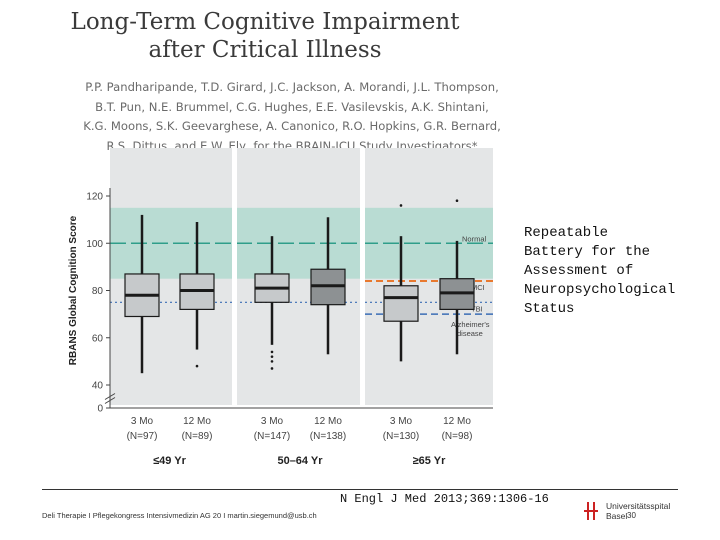 Image resolution: width=720 pixels, height=540 pixels. Describe the element at coordinates (197, 436) in the screenshot. I see `box-n-label: (N=89)` at that location.